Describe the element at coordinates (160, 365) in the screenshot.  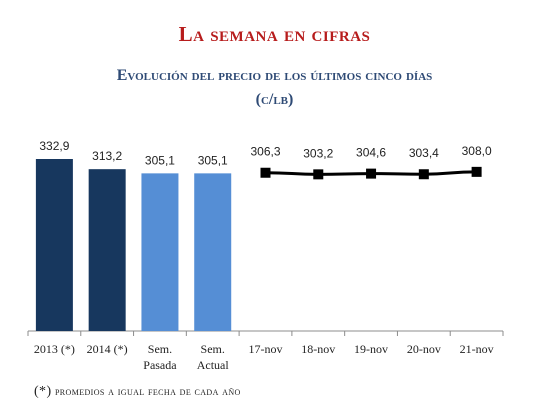
I see `x-tick-label: Pasada` at that location.